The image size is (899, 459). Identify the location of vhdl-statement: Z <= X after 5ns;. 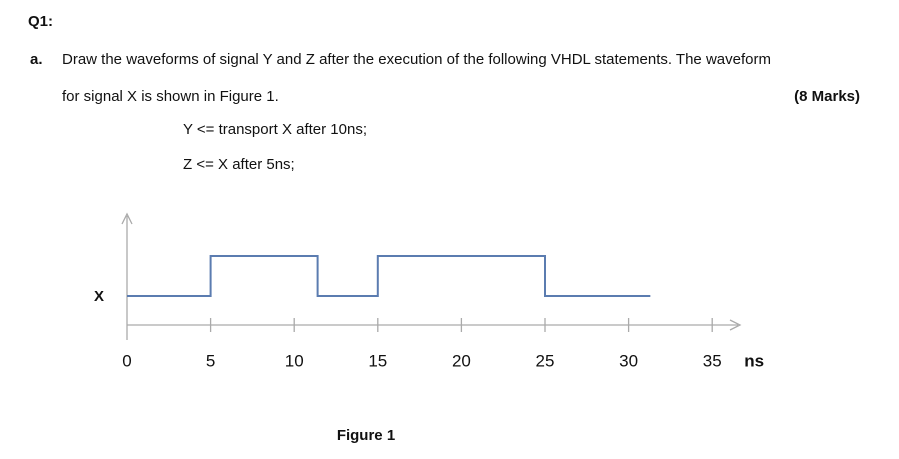
(239, 164).